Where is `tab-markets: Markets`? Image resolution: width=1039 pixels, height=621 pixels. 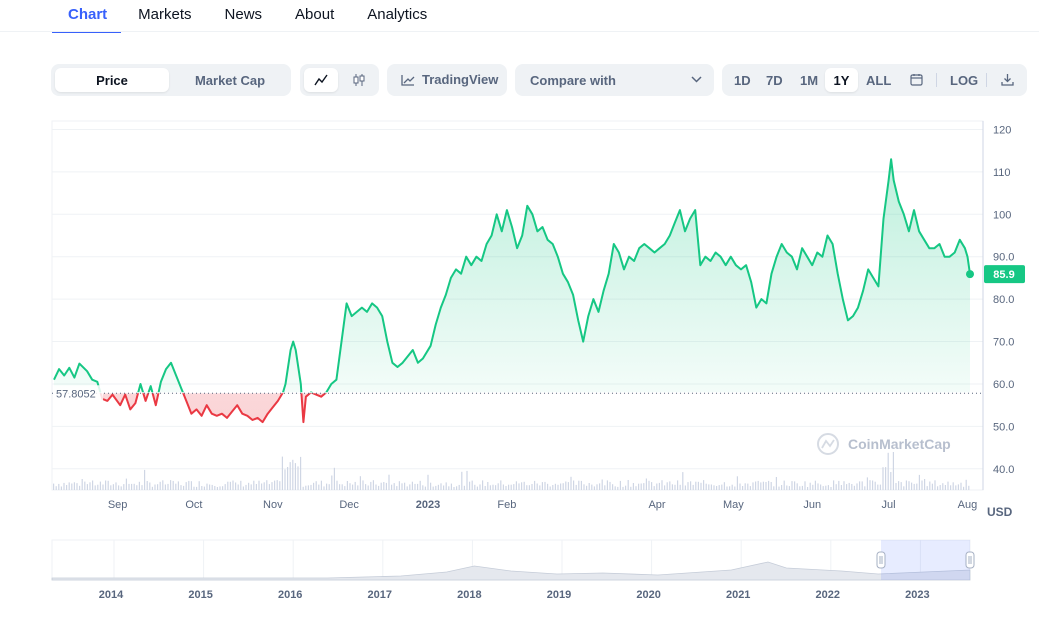
tab-markets: Markets is located at coordinates (165, 14).